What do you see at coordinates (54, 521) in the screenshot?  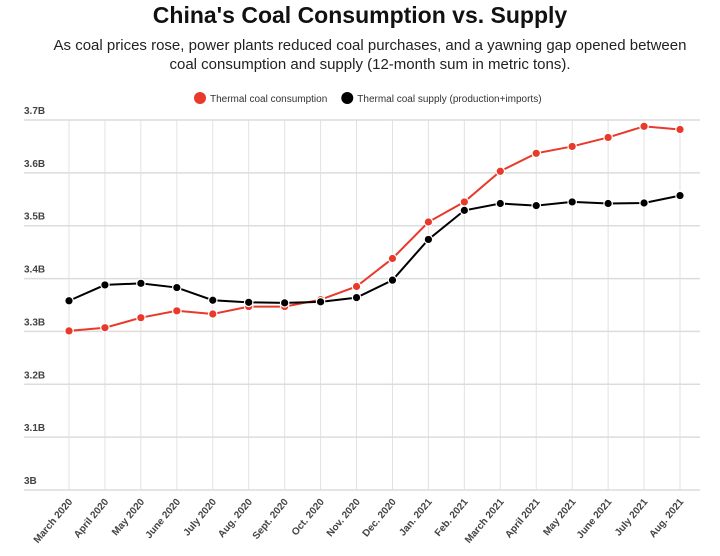 I see `x-tick-label: March 2020` at bounding box center [54, 521].